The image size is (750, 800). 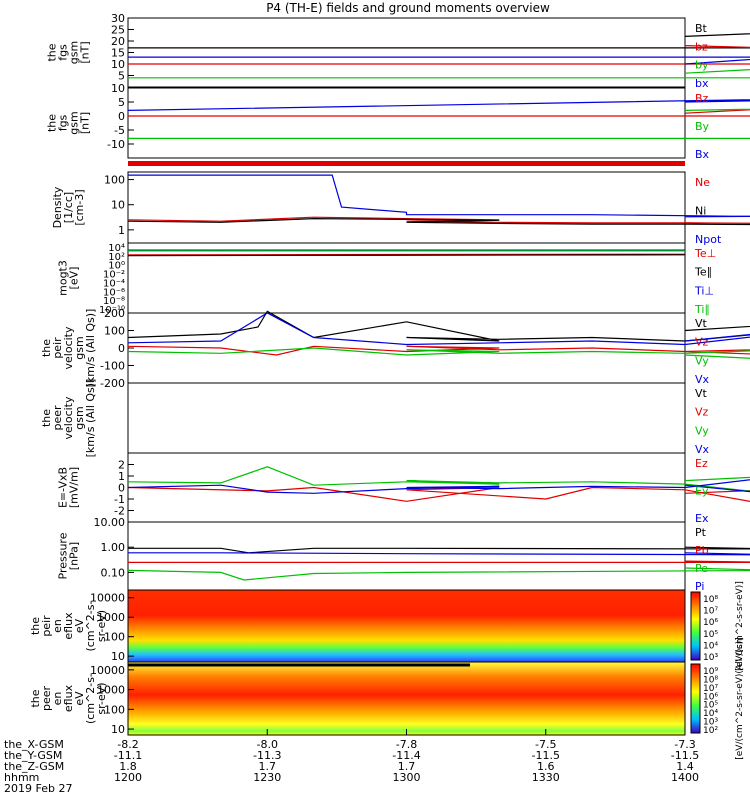 I want to click on legend-entry: Te∥, so click(x=703, y=272).